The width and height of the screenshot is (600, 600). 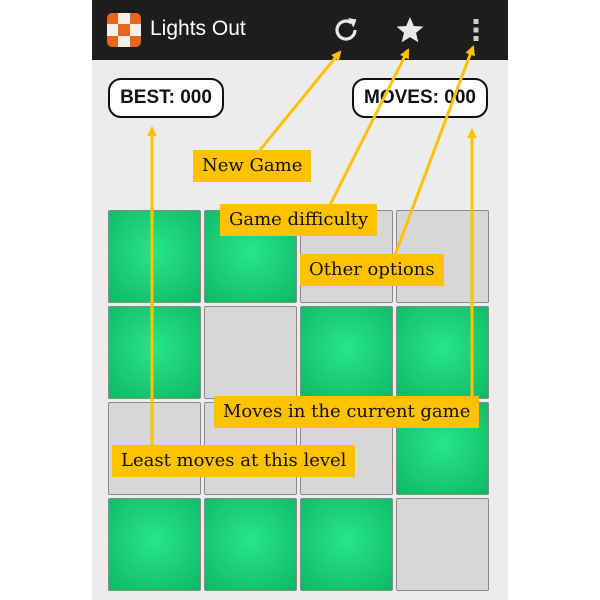 What do you see at coordinates (434, 150) in the screenshot?
I see `arrow-other-options` at bounding box center [434, 150].